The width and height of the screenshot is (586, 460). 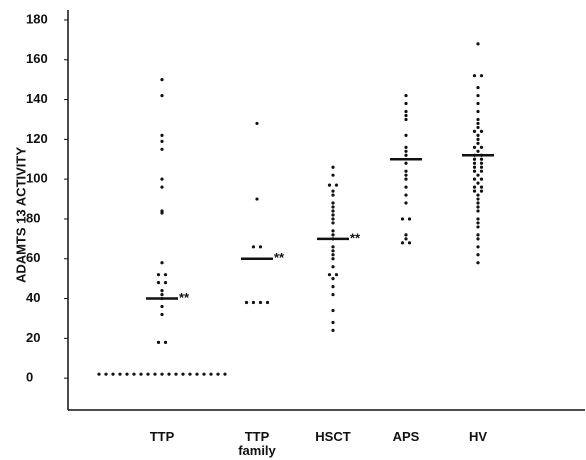 I want to click on y-tick-label: 100, so click(x=37, y=178).